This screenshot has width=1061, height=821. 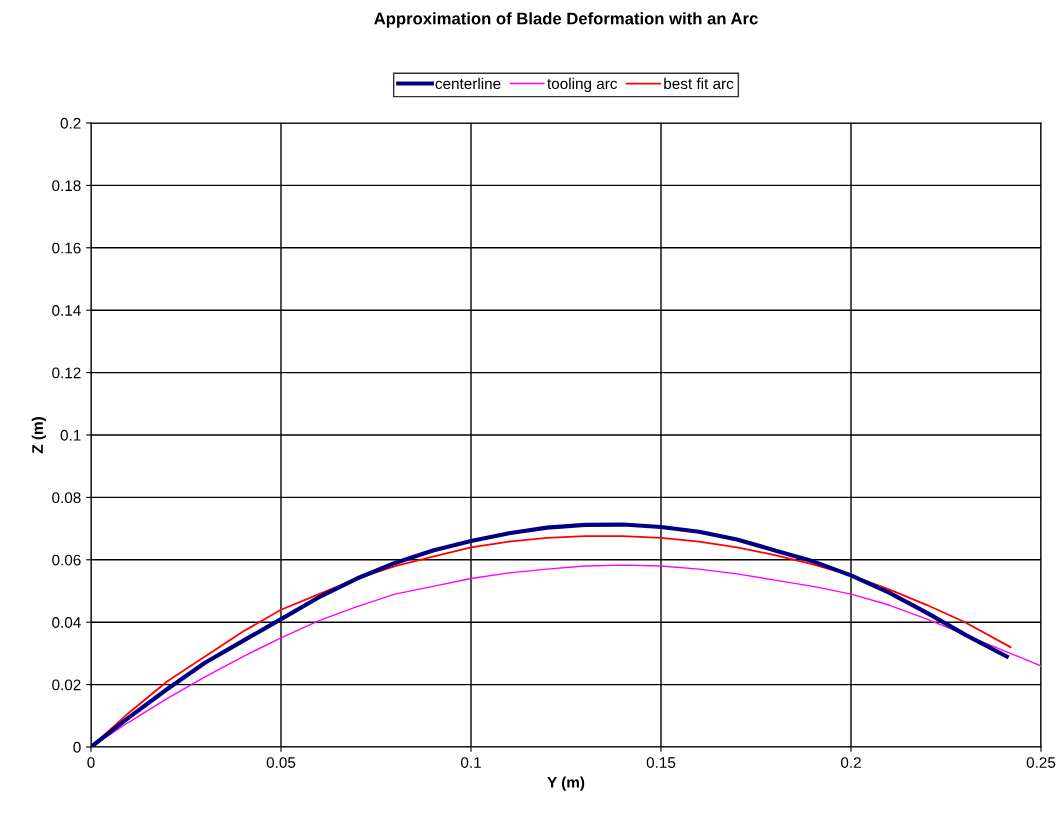 What do you see at coordinates (66, 498) in the screenshot?
I see `y-tick-label: 0.08` at bounding box center [66, 498].